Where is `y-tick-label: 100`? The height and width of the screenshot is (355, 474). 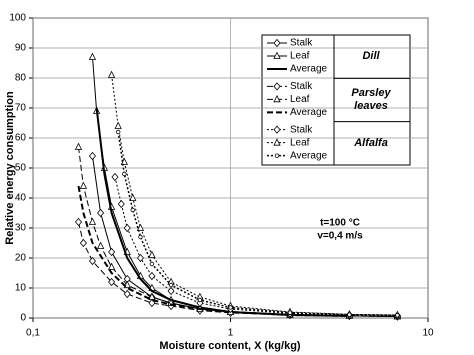 y-tick-label: 100 is located at coordinates (17, 18).